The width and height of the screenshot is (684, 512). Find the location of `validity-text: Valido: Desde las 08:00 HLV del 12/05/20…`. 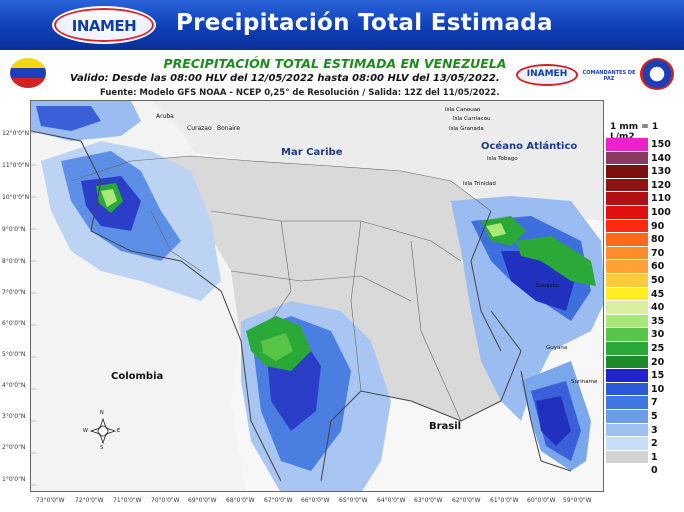

validity-text: Valido: Desde las 08:00 HLV del 12/05/20… is located at coordinates (285, 78).